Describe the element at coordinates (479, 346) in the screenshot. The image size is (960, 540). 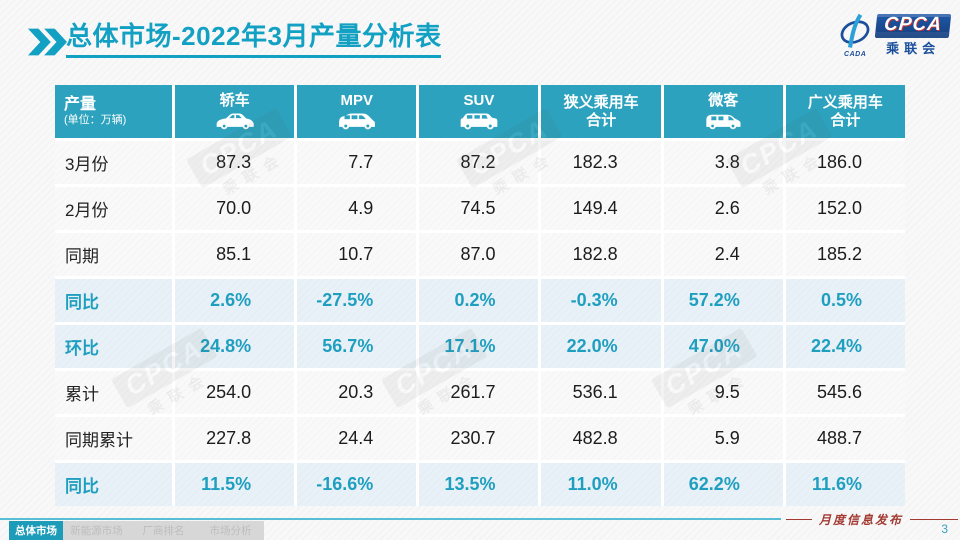
I see `table-cell: 17.1%` at that location.